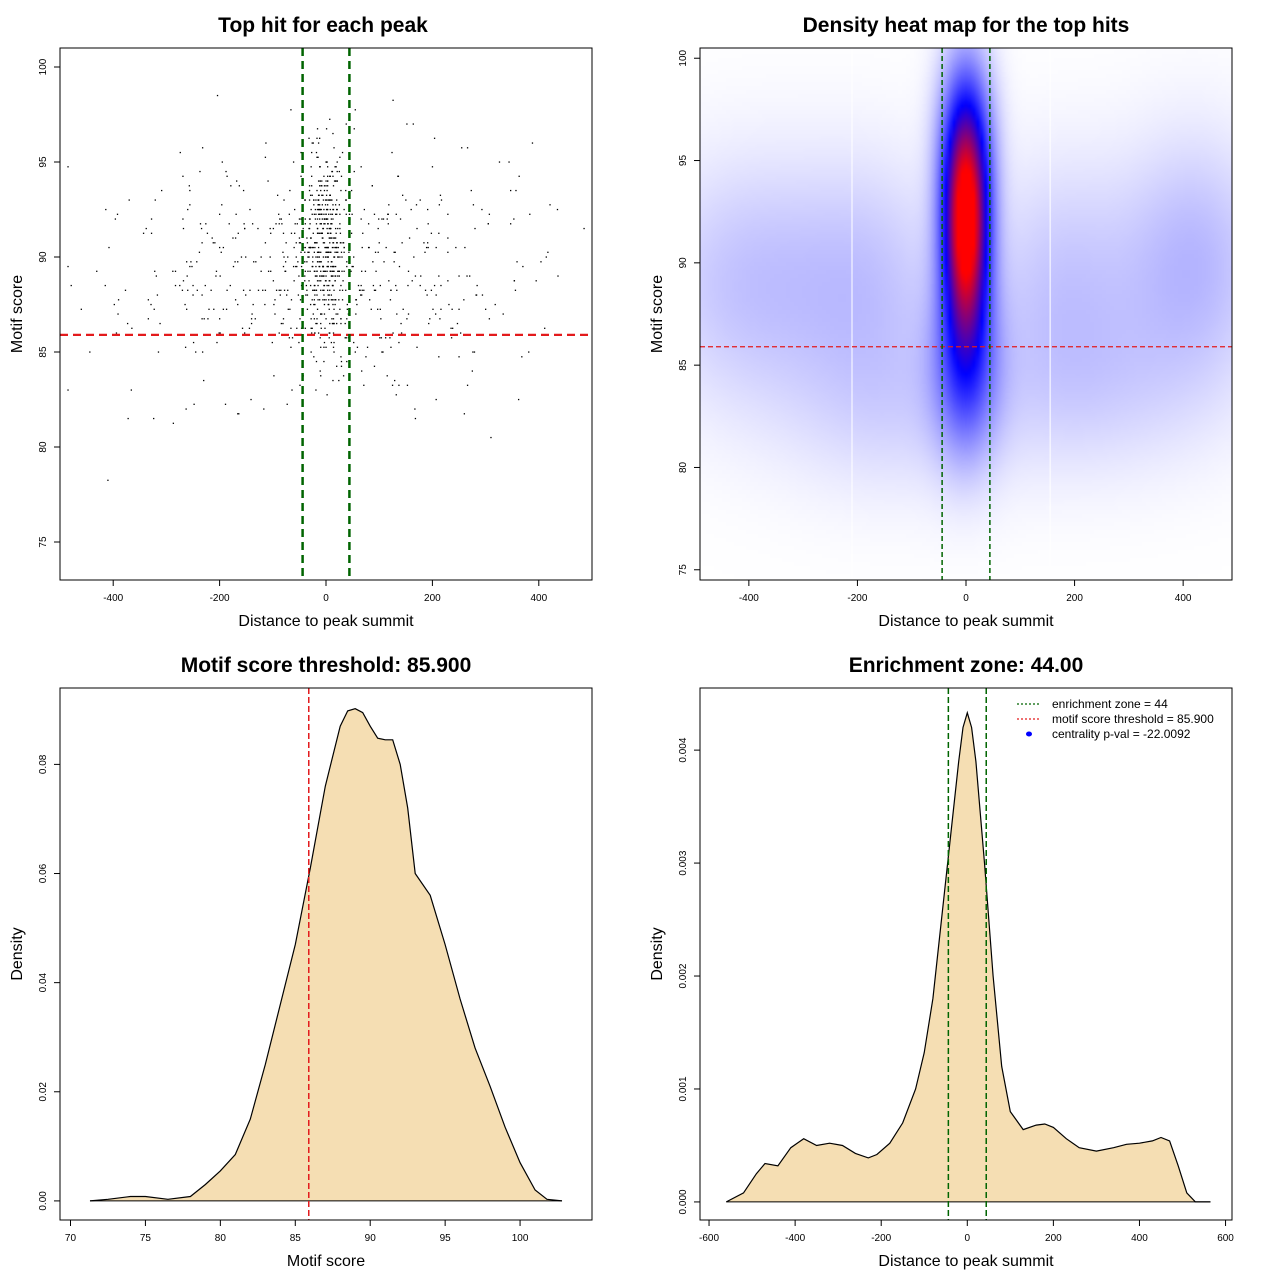 The height and width of the screenshot is (1280, 1280). I want to click on x-tick-label: 0, so click(968, 1238).